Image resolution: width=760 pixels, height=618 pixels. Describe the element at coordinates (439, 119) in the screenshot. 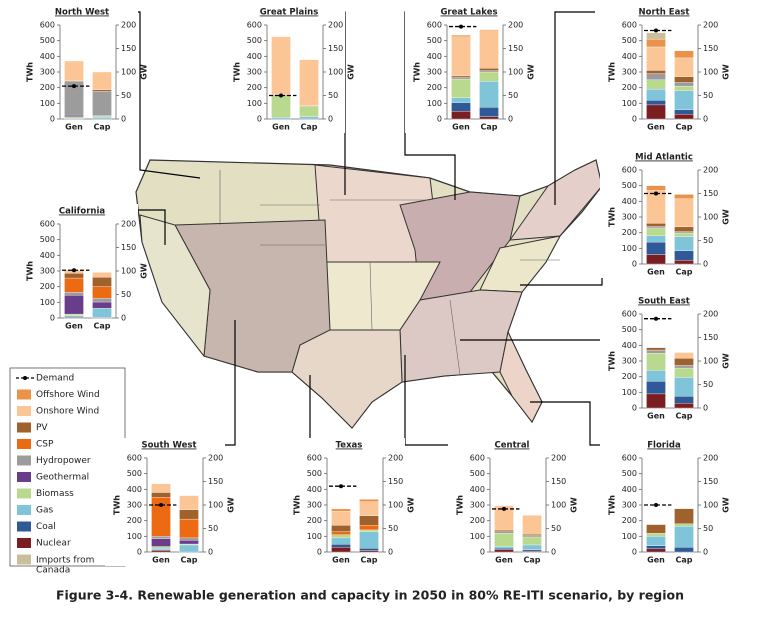

I see `y-tick-label: 0` at that location.